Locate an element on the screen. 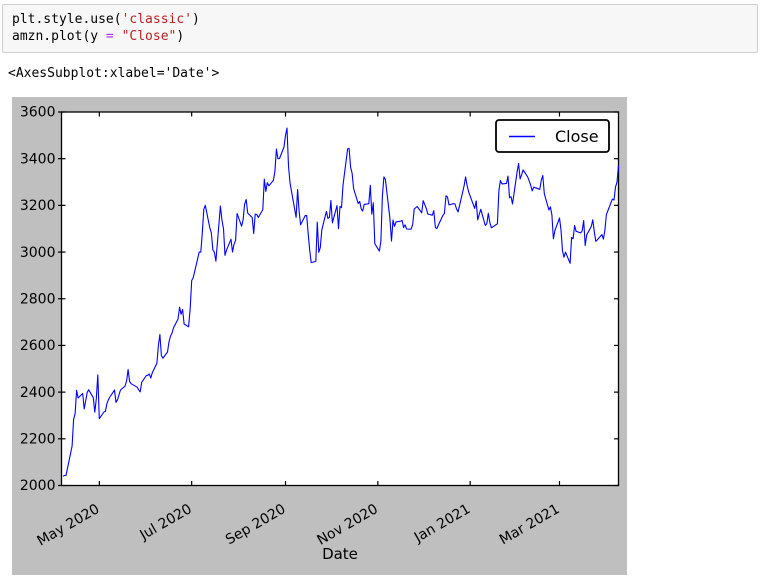 This screenshot has height=584, width=764. x-axis-label: Date is located at coordinates (340, 554).